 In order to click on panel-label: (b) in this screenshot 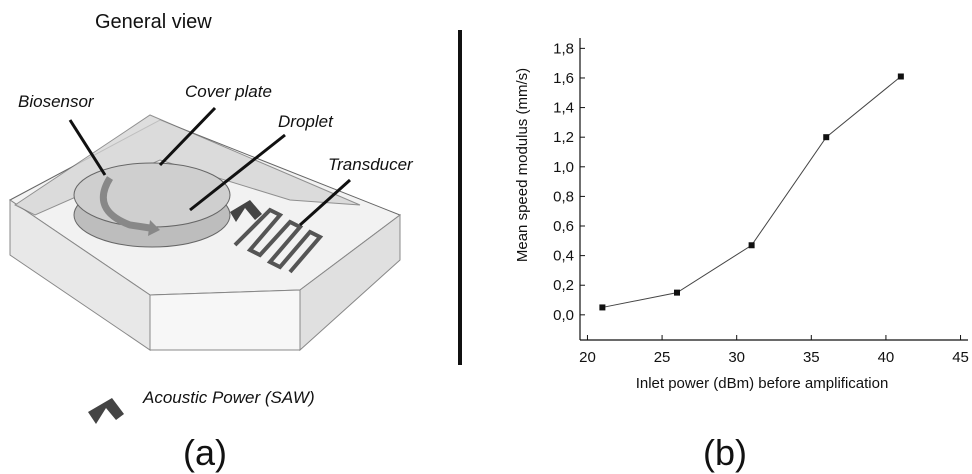, I will do `click(725, 452)`.